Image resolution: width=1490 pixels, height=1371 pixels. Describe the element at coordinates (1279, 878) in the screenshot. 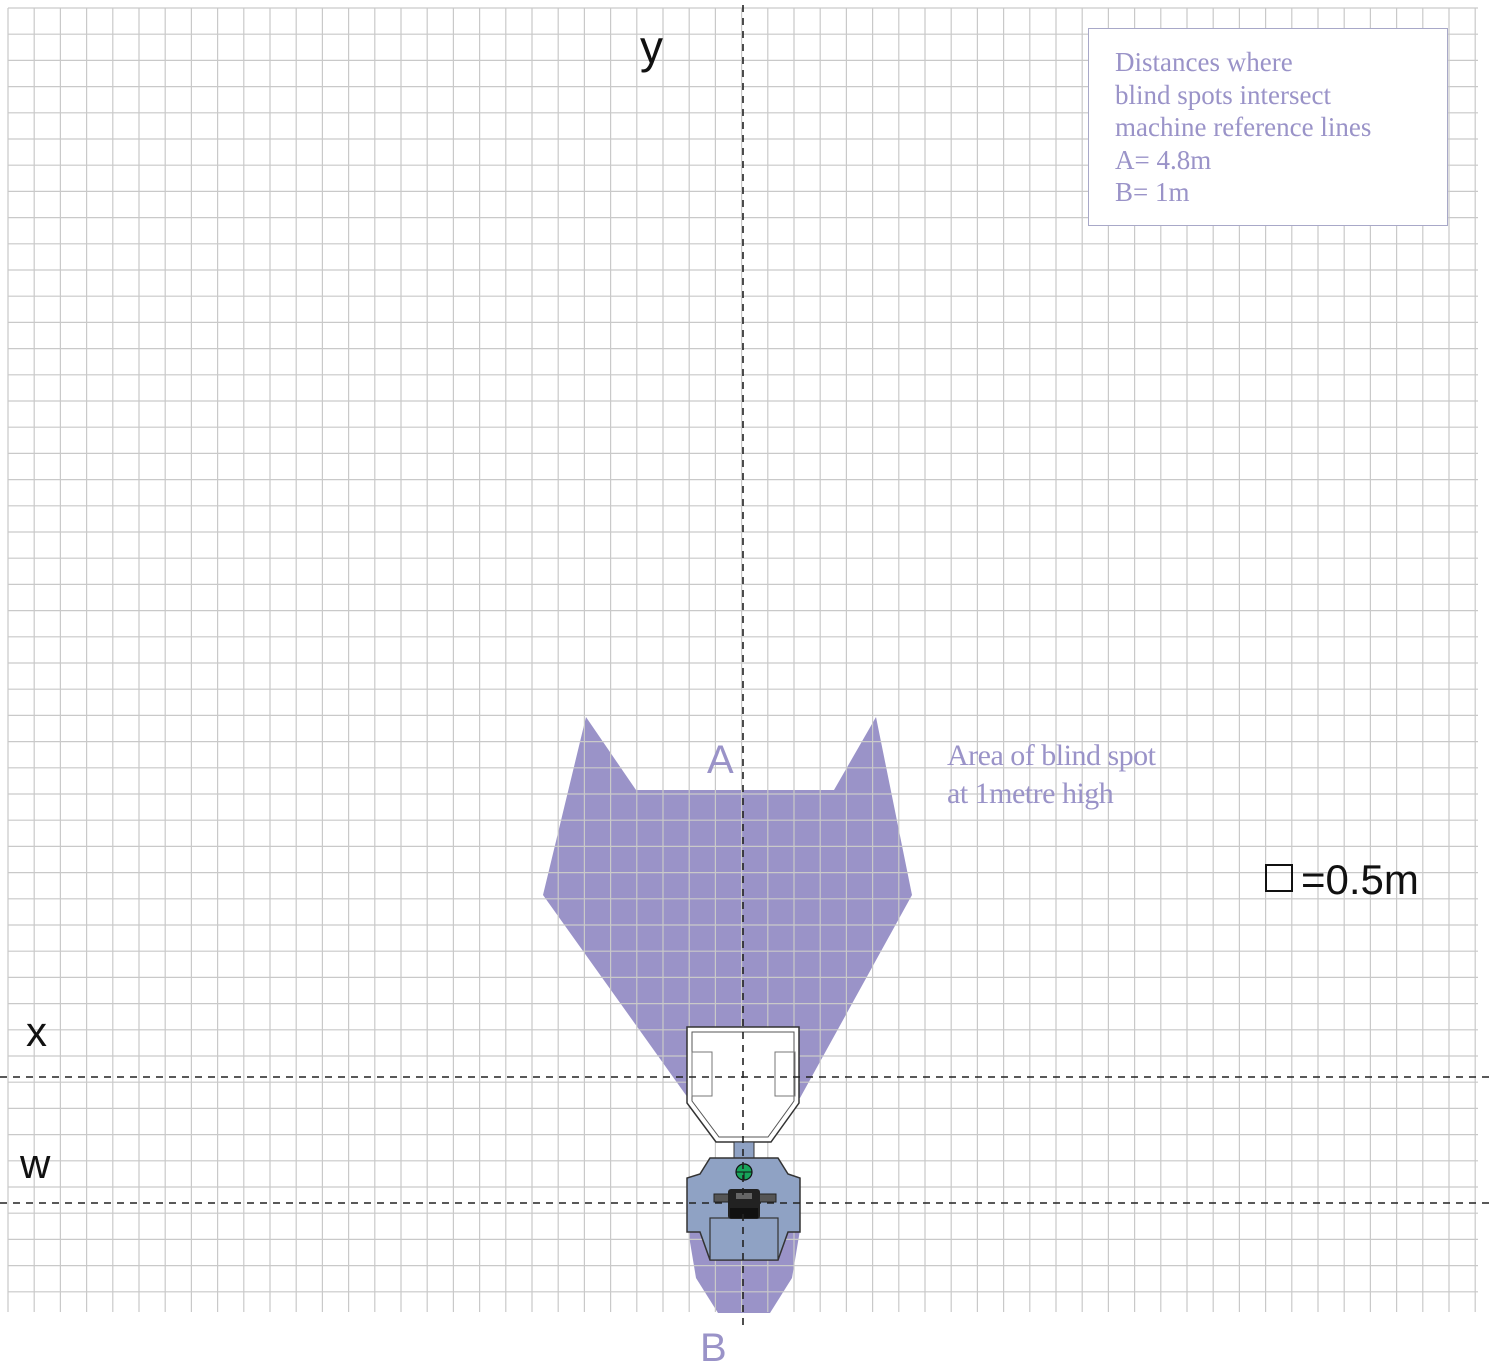

I see `scale-square-icon` at that location.